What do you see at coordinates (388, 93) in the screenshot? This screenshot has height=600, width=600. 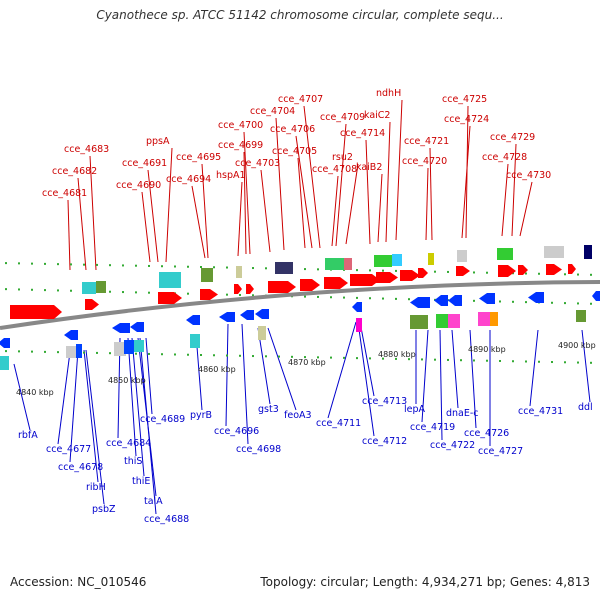 I see `forward-gene-label: ndhH` at bounding box center [388, 93].